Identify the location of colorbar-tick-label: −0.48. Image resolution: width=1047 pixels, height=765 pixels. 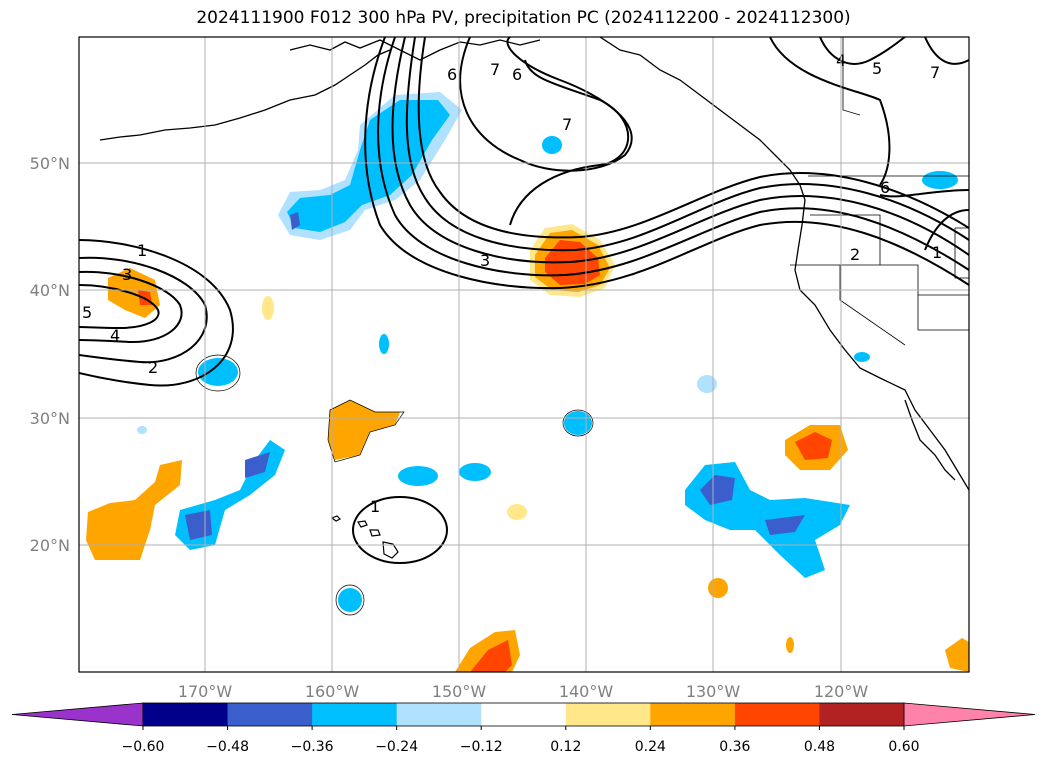
(227, 747).